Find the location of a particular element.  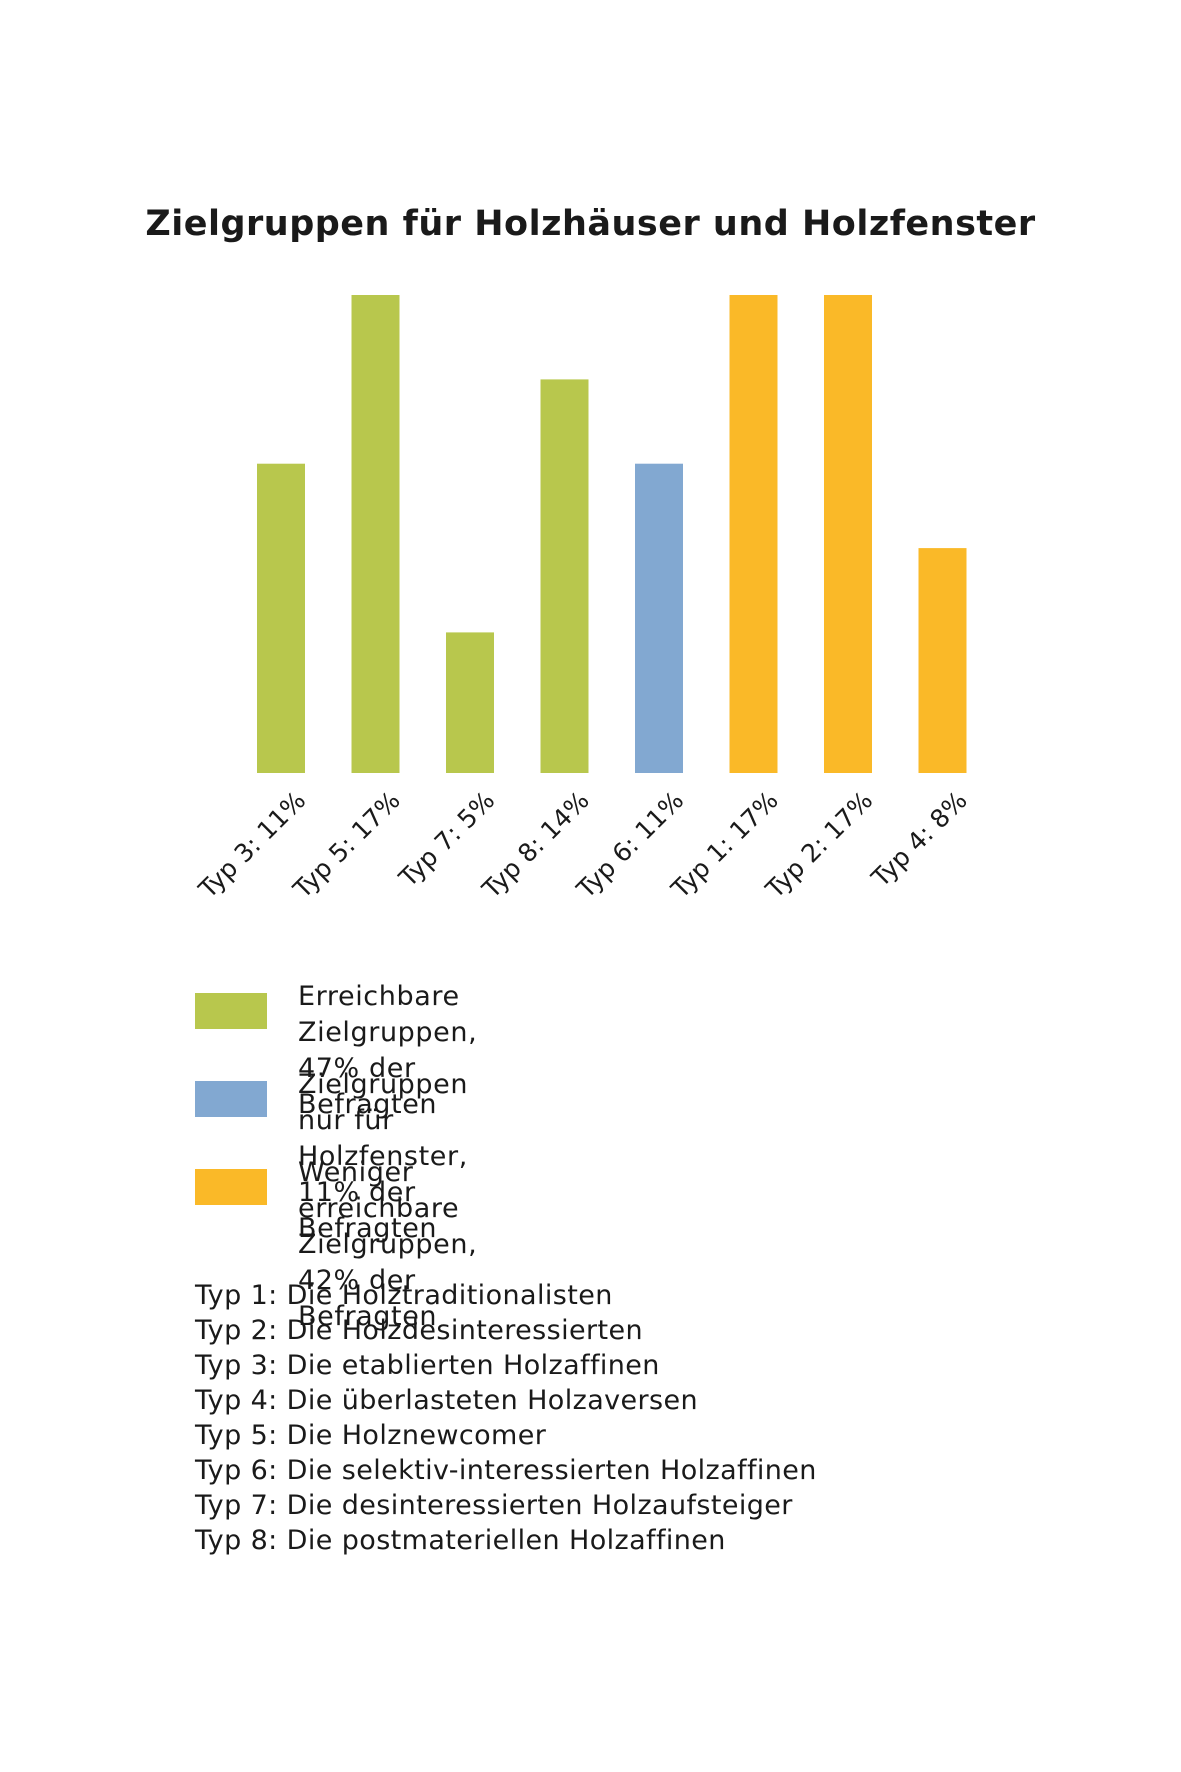

legend-label-line2: 11% der Befragten is located at coordinates (368, 1210).